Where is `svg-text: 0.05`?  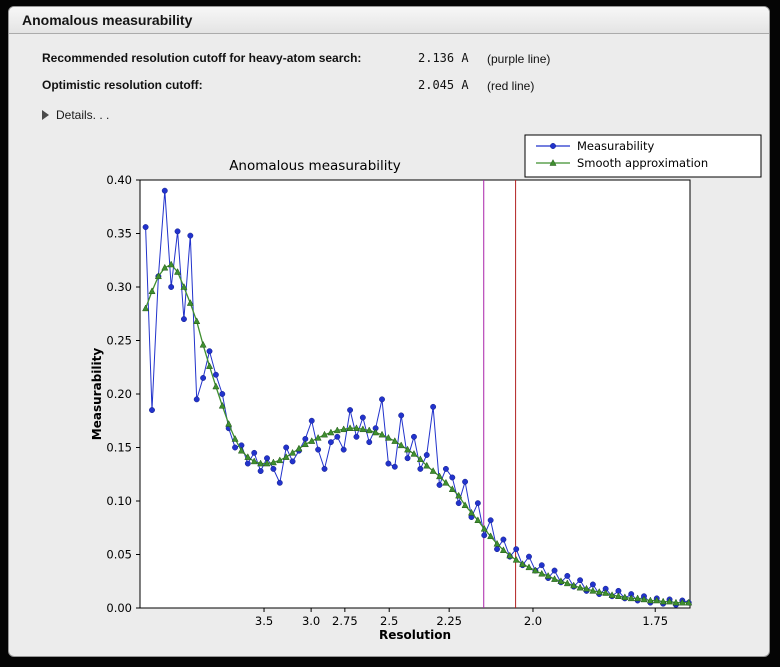
svg-text: 0.05 is located at coordinates (119, 555).